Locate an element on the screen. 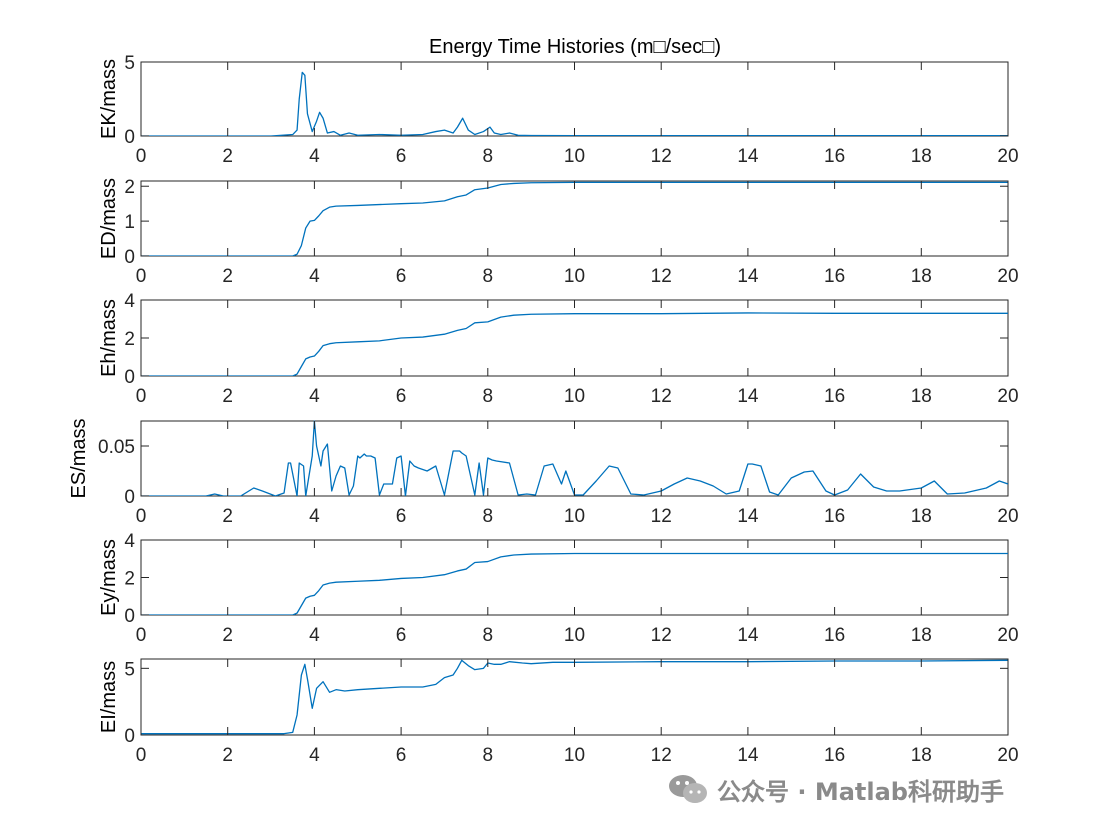 This screenshot has height=831, width=1106. y-axis-label: Eh/mass is located at coordinates (109, 338).